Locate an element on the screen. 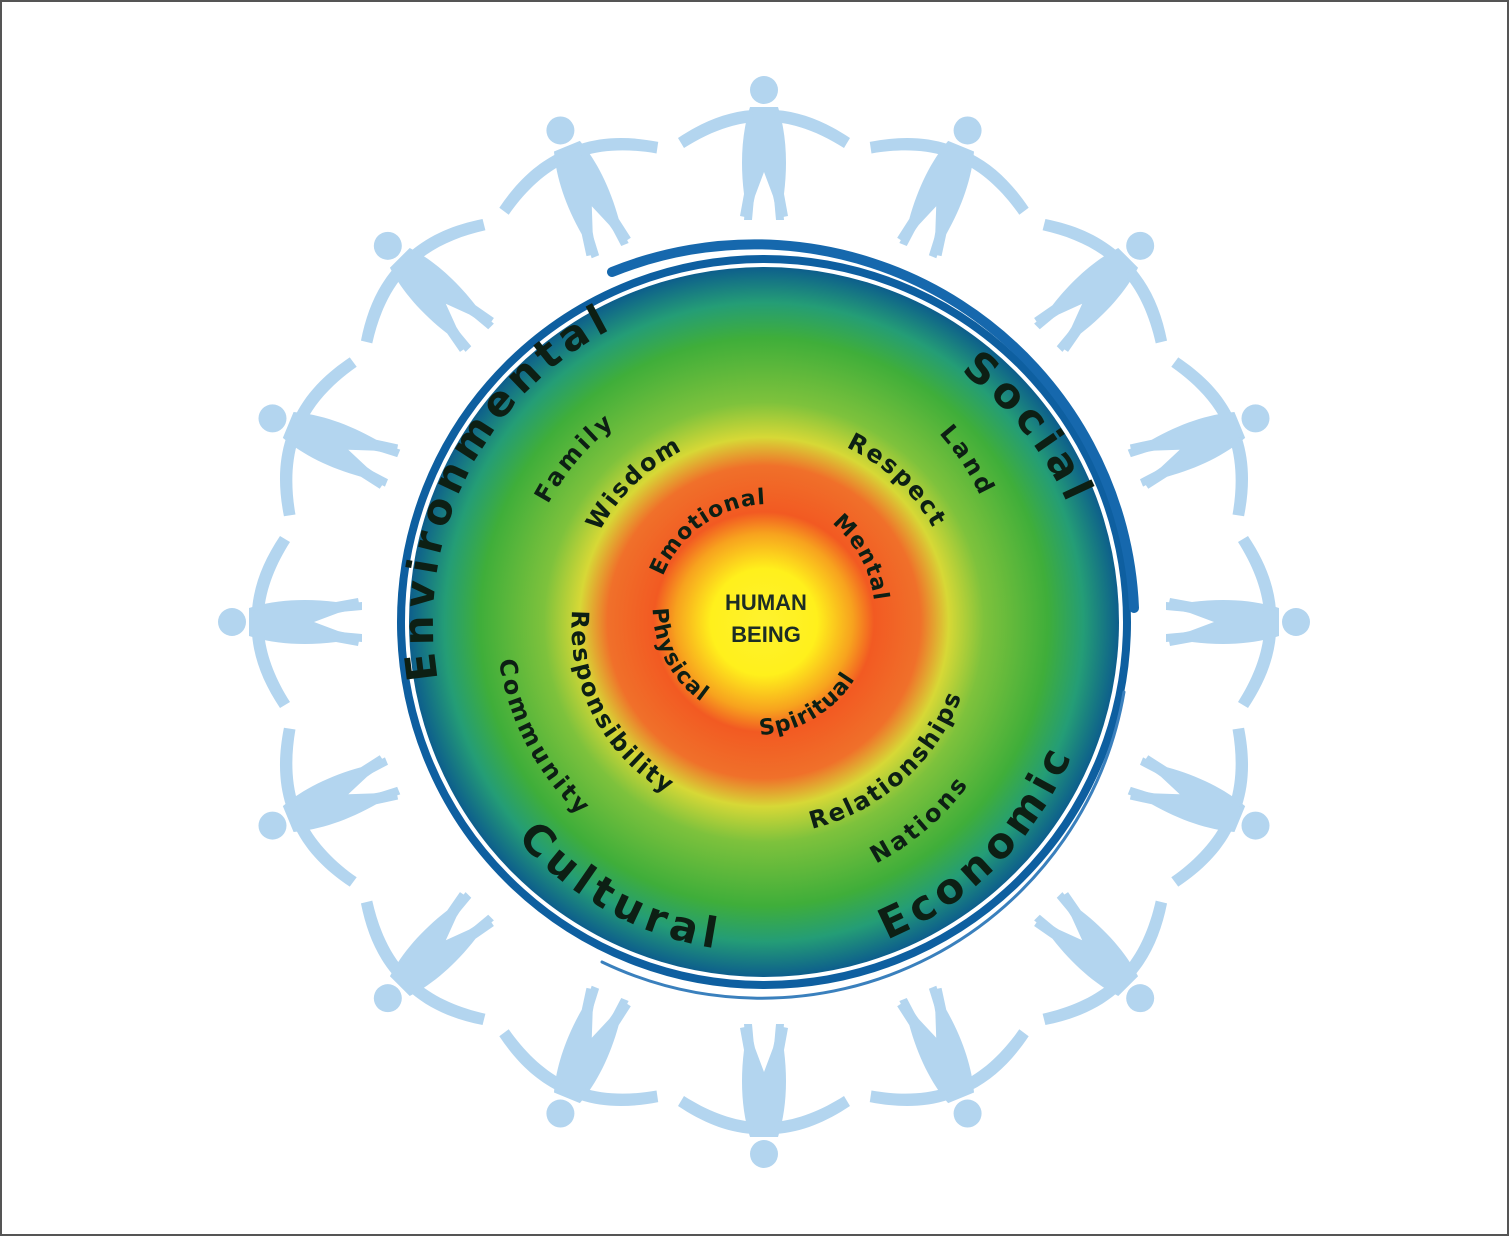 The image size is (1509, 1236). center-label: HUMAN BEING is located at coordinates (766, 618).